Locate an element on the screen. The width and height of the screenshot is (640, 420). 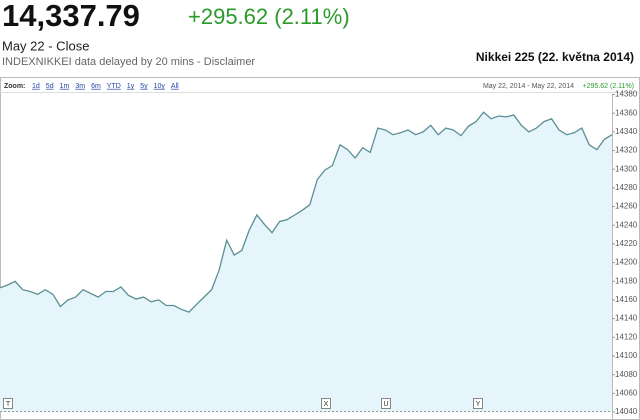
y-tick-label: 14260 is located at coordinates (626, 206).